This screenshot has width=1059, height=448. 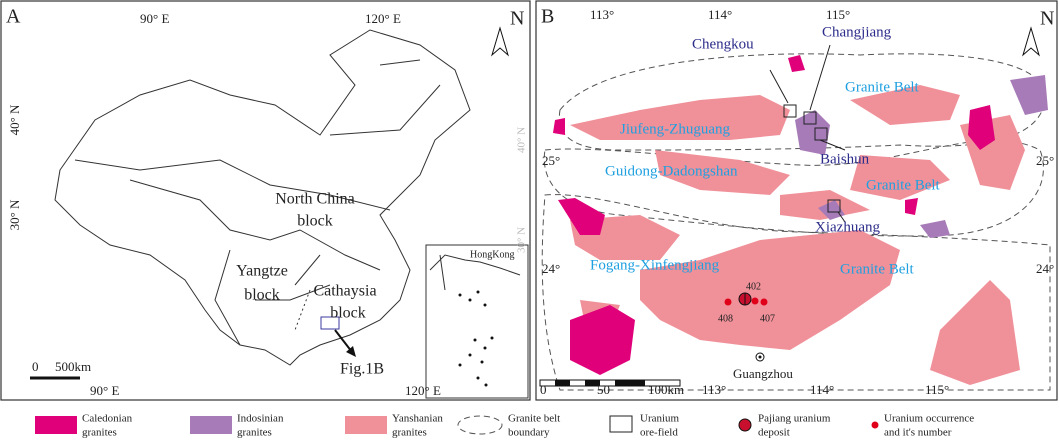 I want to click on legend-label: and it's number, so click(x=918, y=433).